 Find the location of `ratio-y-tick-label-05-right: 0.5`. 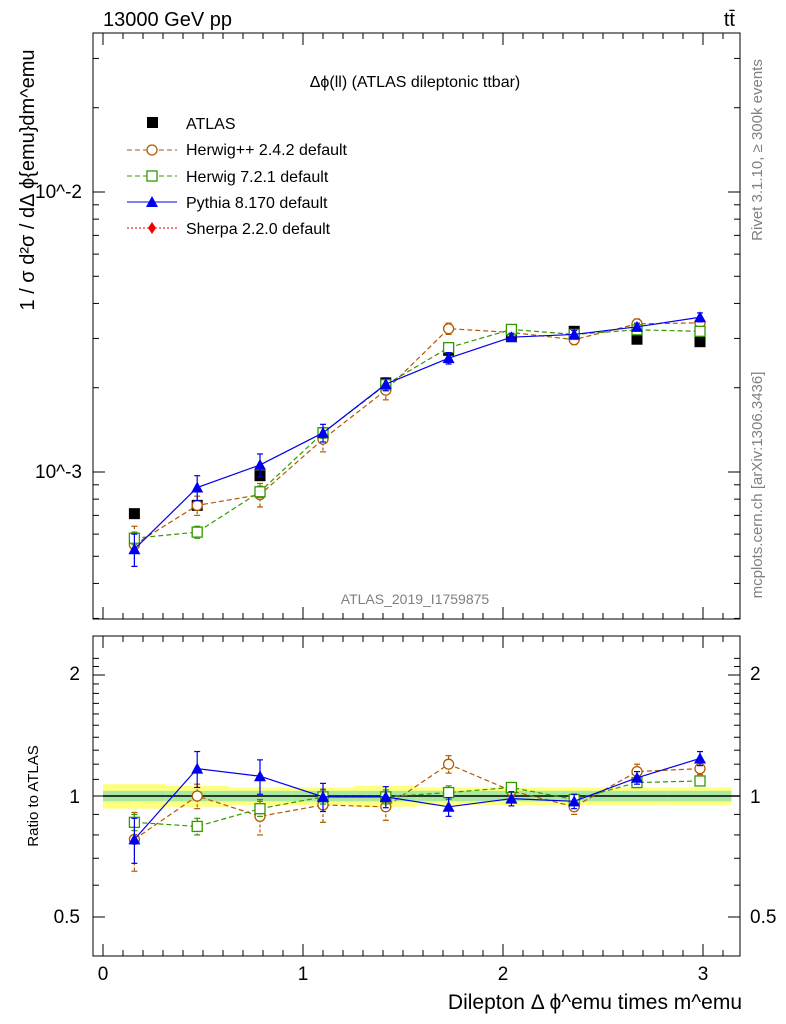

ratio-y-tick-label-05-right: 0.5 is located at coordinates (763, 917).